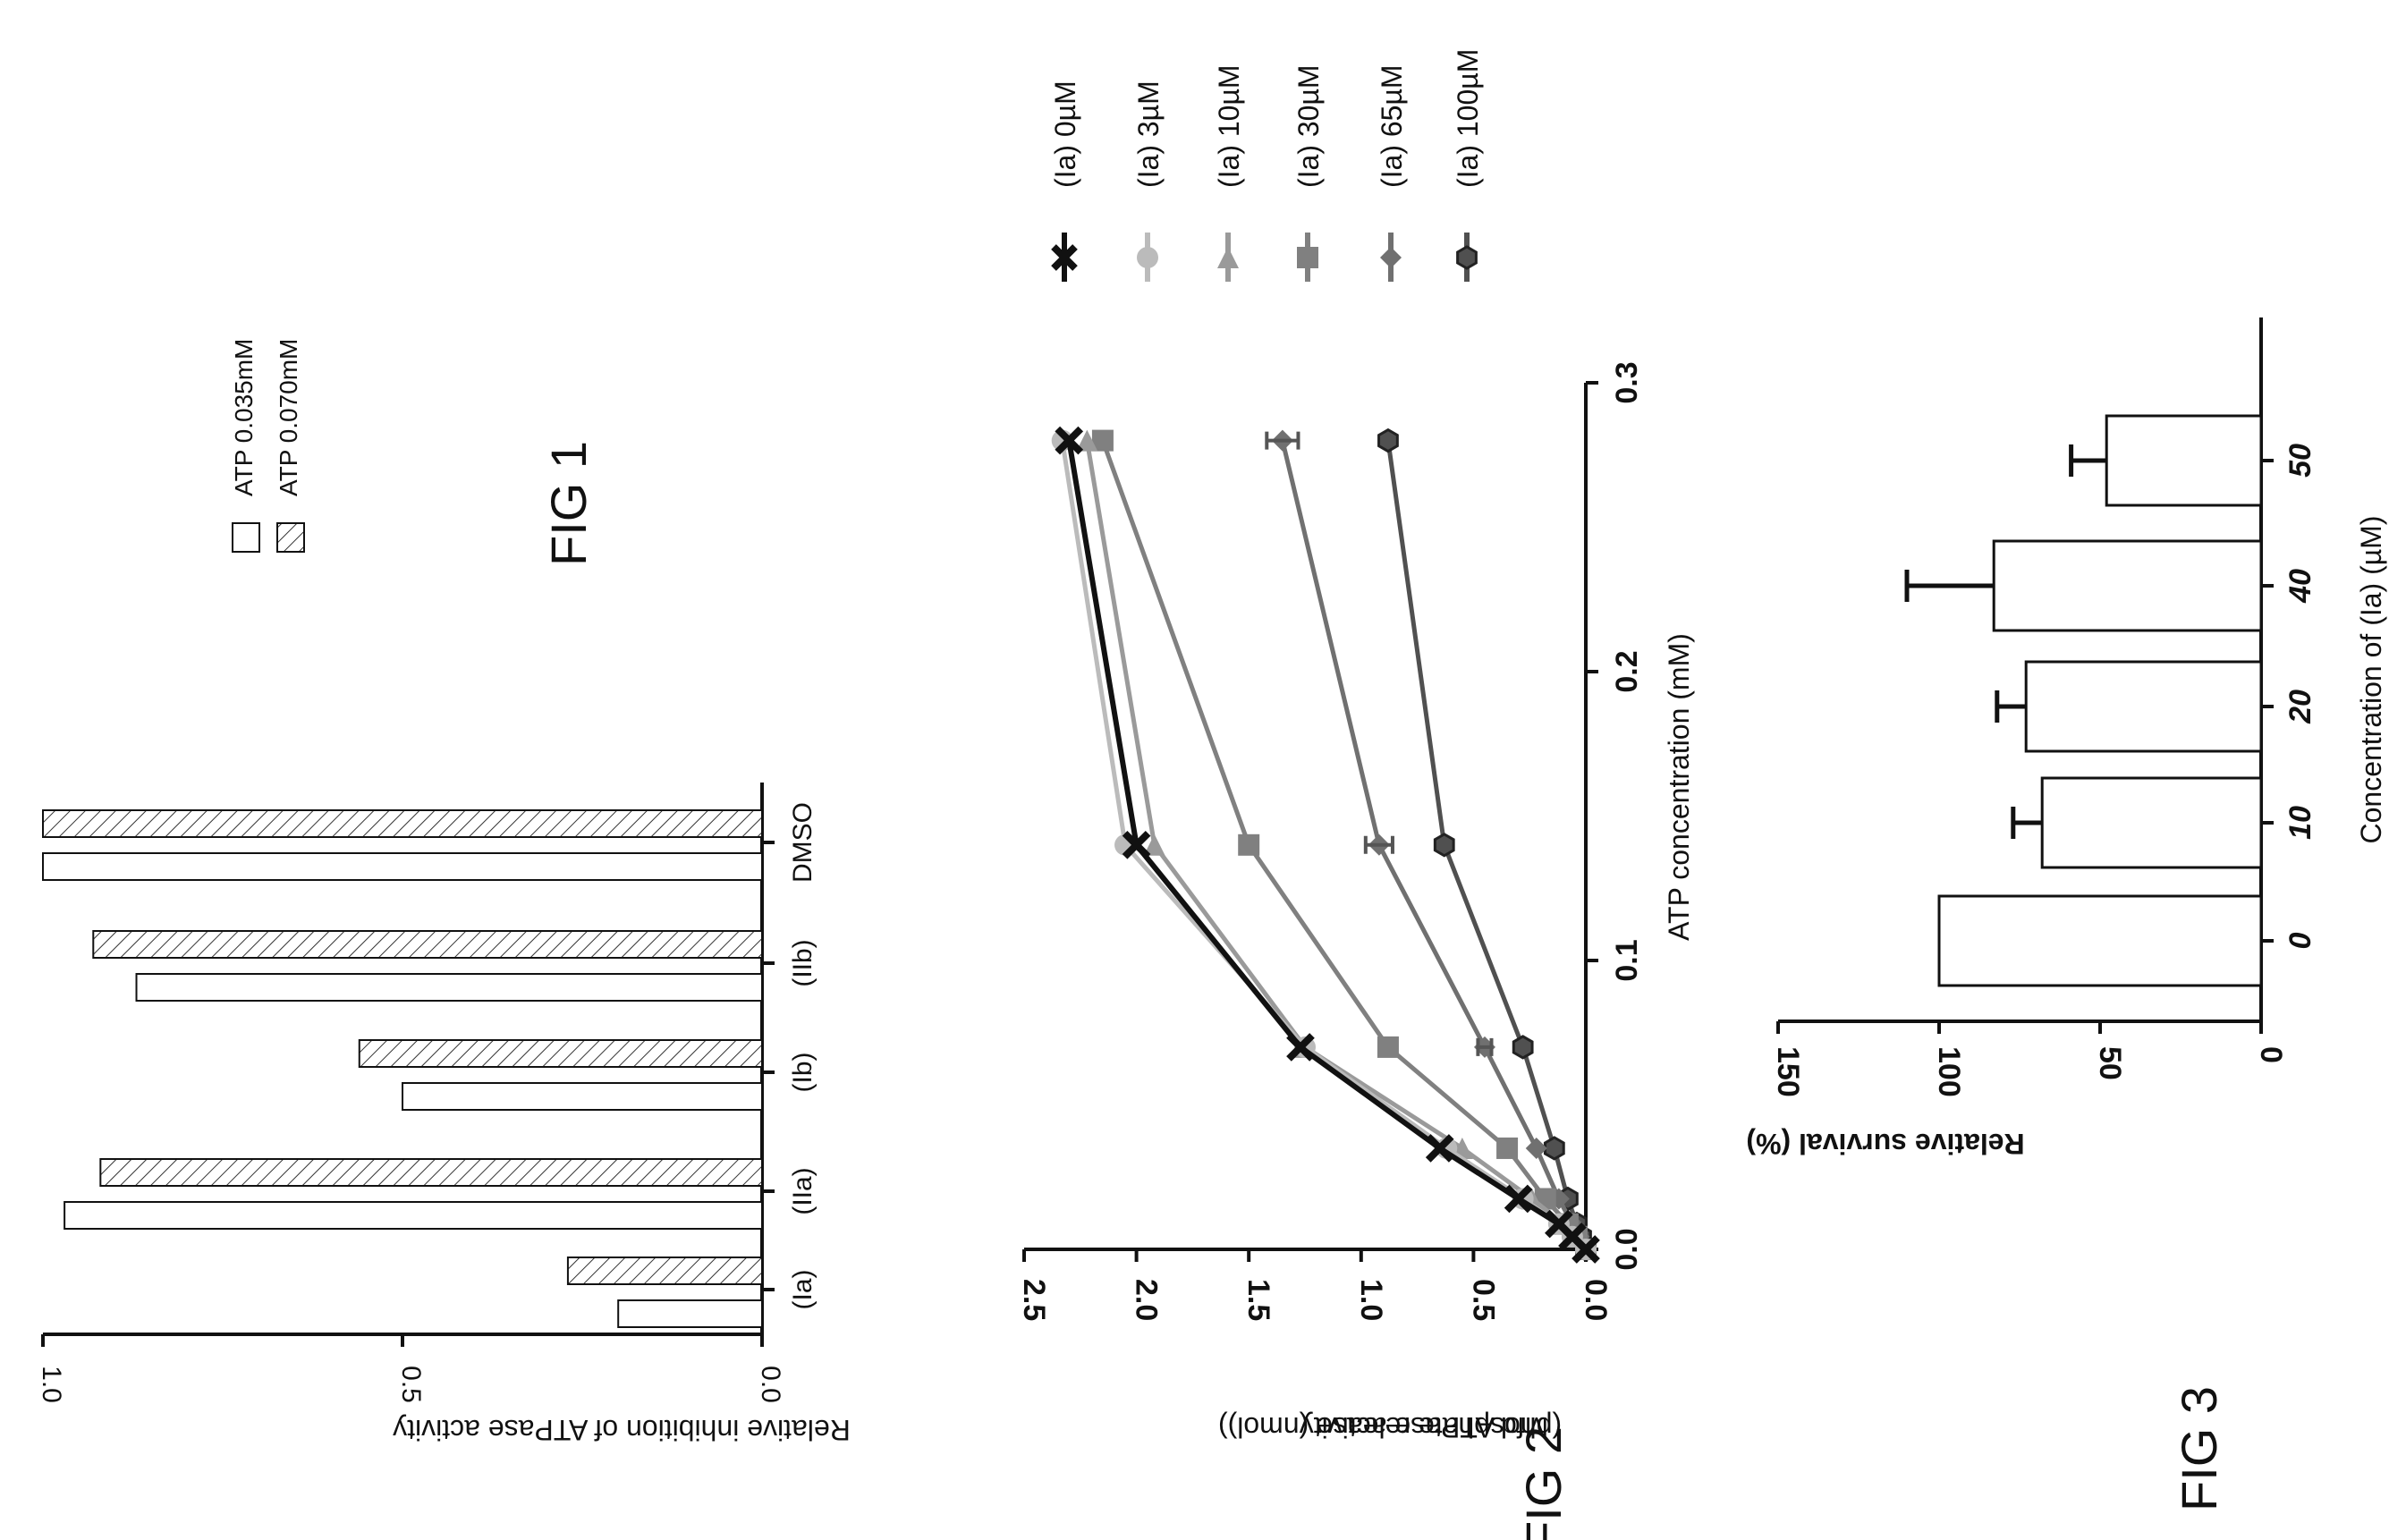 The width and height of the screenshot is (2406, 1540). Describe the element at coordinates (1483, 1300) in the screenshot. I see `fig2-y-tick-label: 0.5` at that location.